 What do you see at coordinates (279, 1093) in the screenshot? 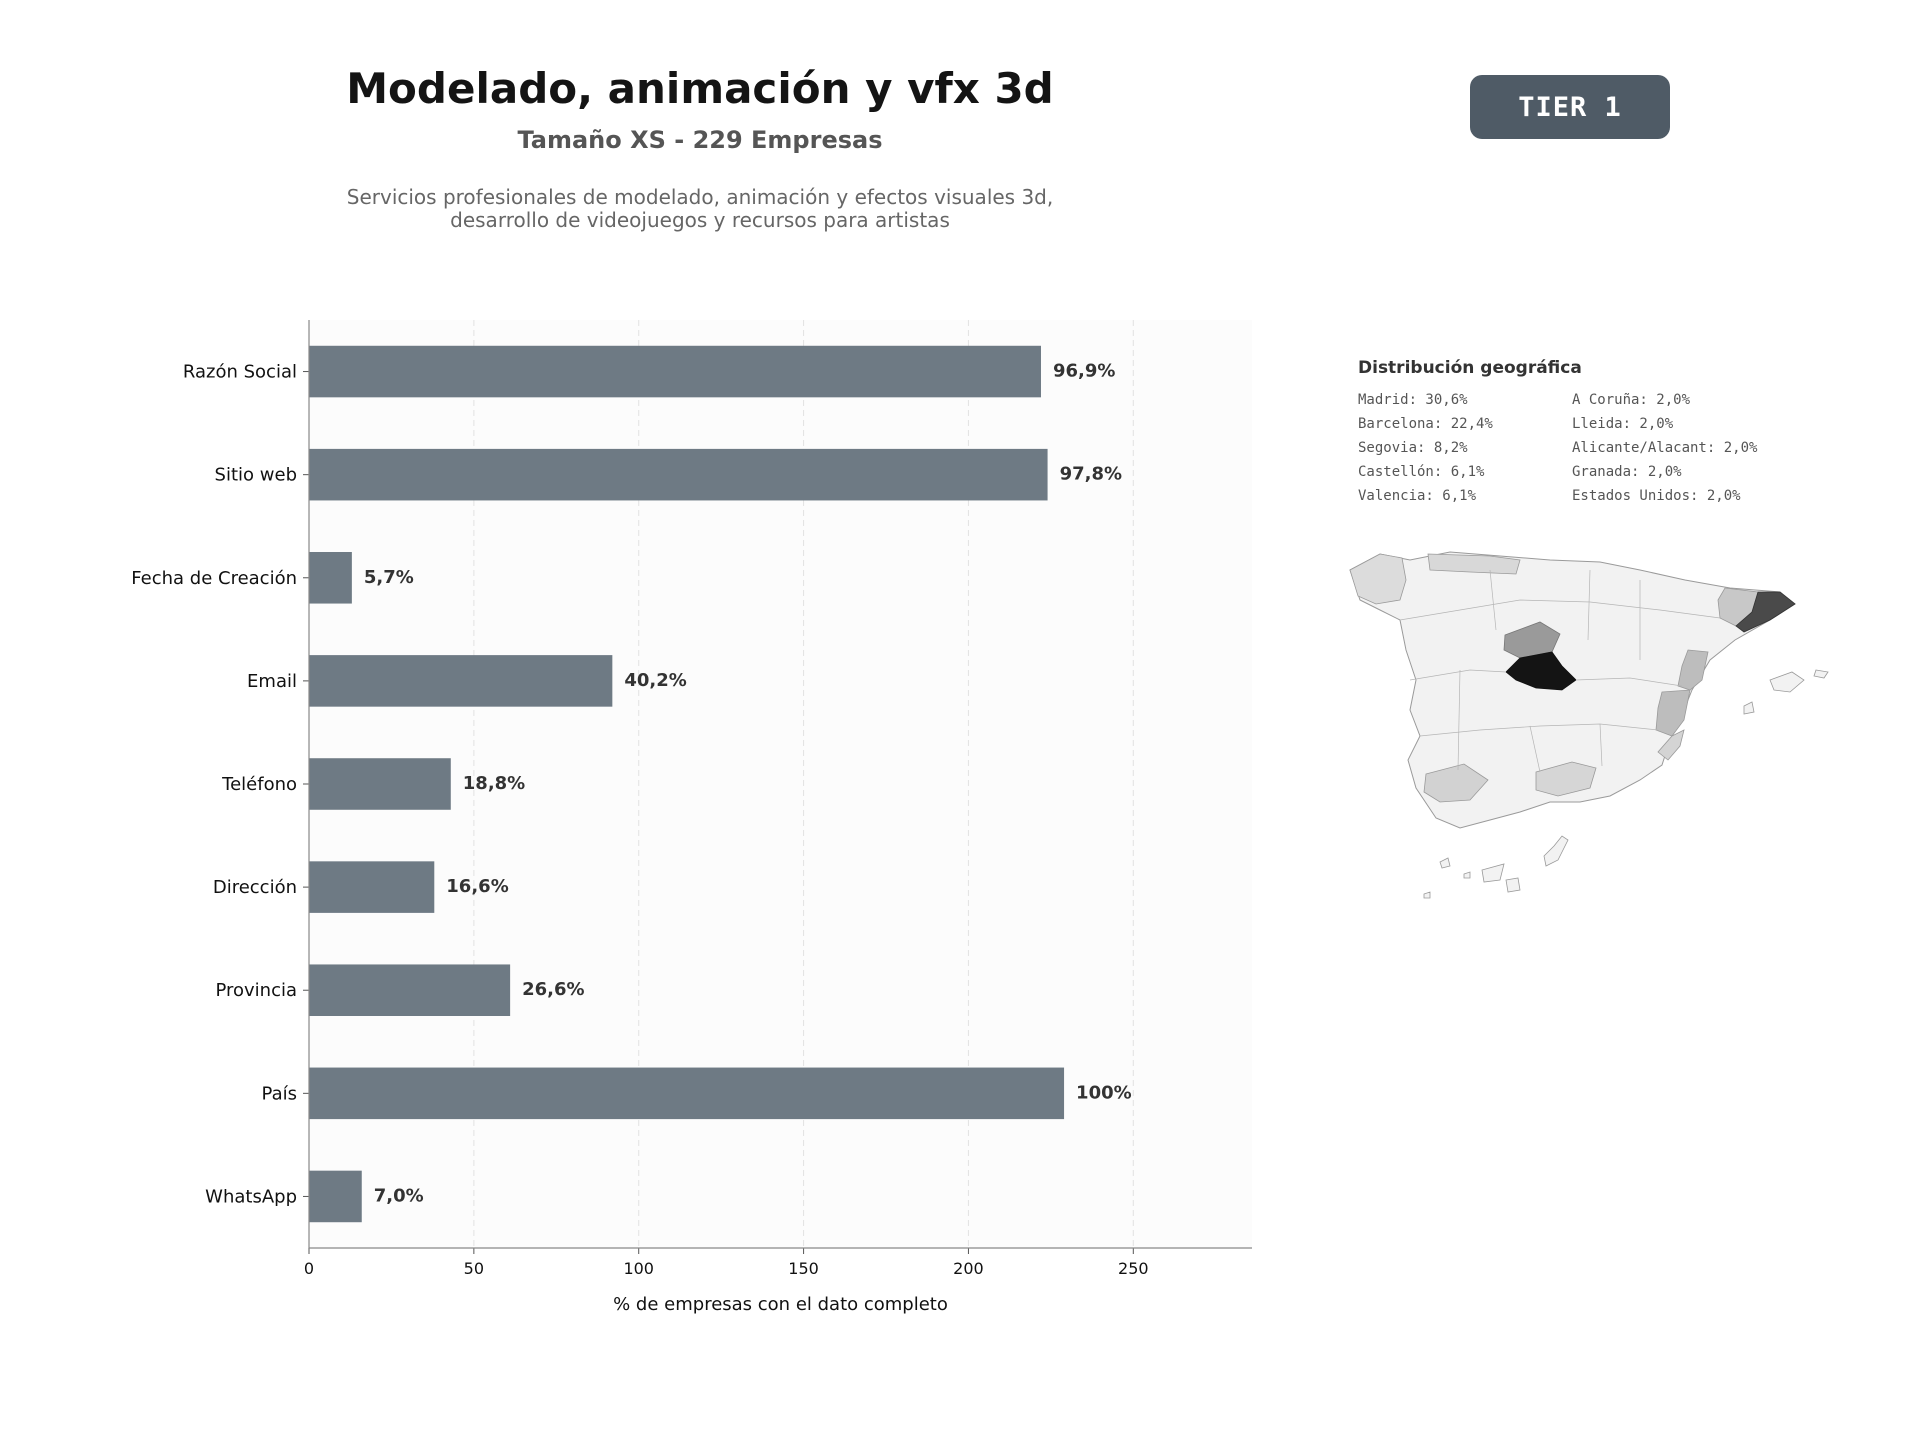
I see `y-tick-label: País` at bounding box center [279, 1093].